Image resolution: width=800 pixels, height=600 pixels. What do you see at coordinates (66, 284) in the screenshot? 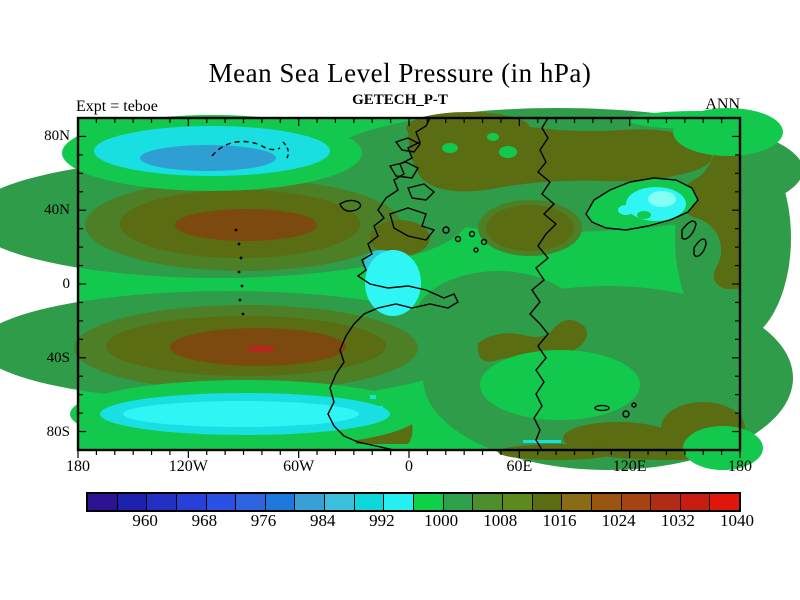
I see `y-axis-label: 0` at bounding box center [66, 284].